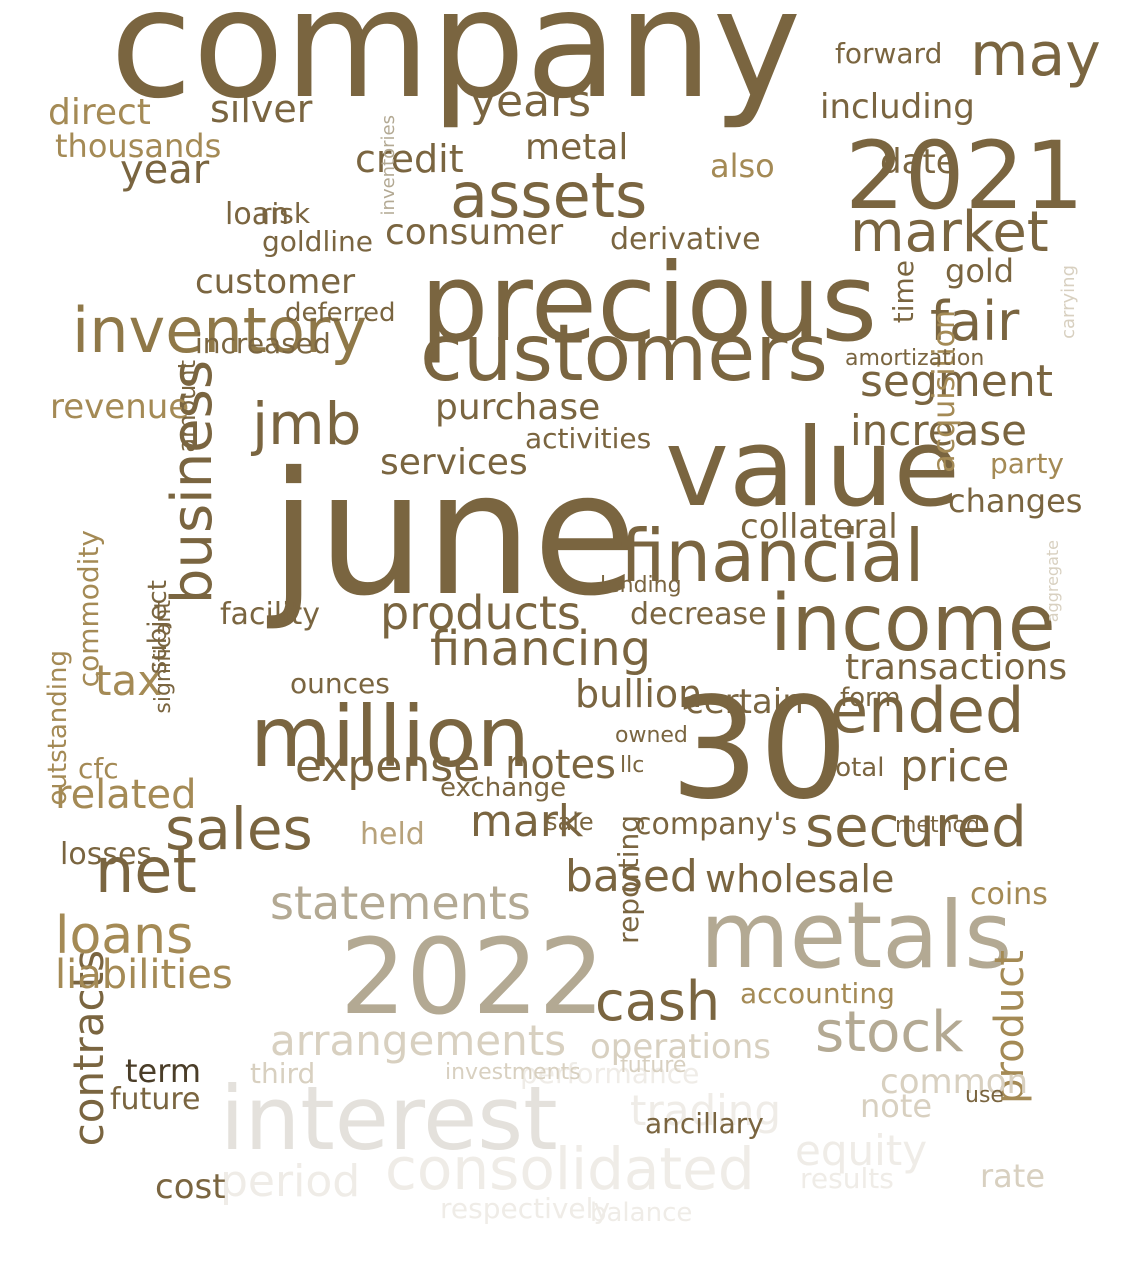  I want to click on cloud-word-party: party, so click(1027, 463).